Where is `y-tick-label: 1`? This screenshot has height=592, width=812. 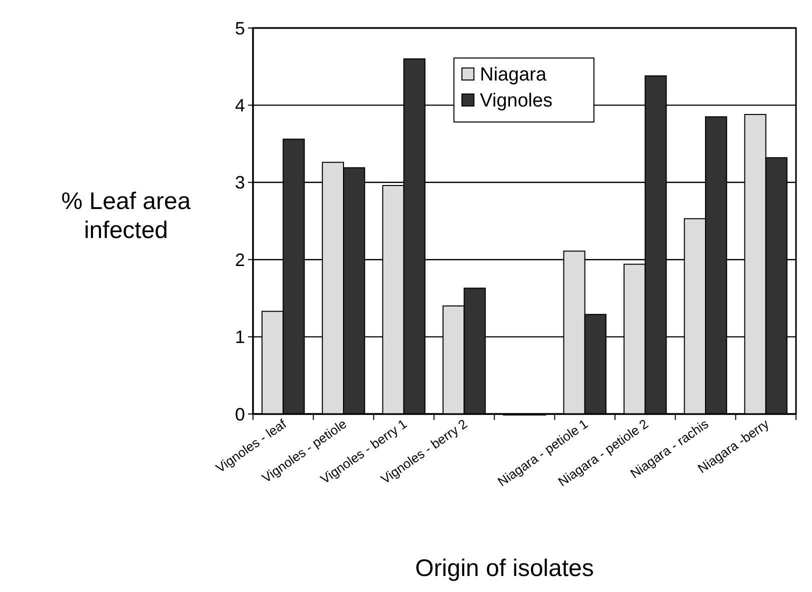 y-tick-label: 1 is located at coordinates (239, 337).